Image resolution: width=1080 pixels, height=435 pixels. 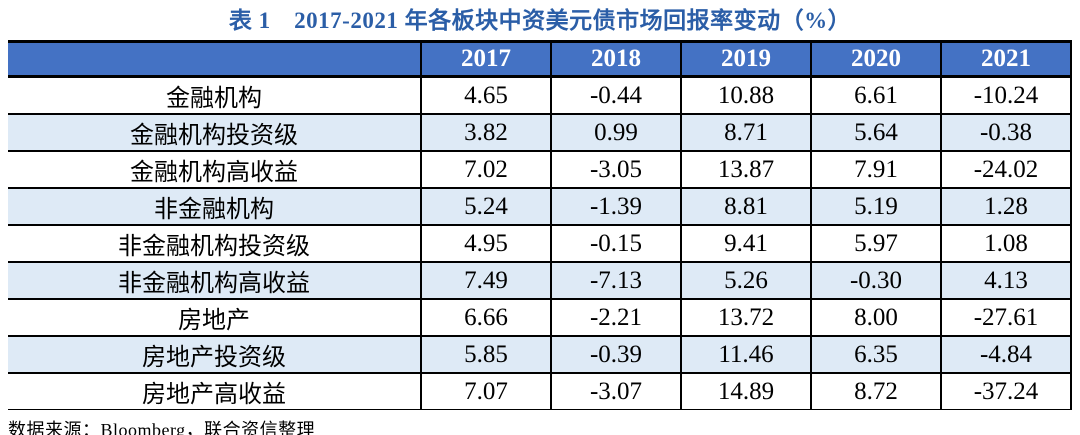 What do you see at coordinates (1006, 391) in the screenshot?
I see `value-cell: -37.24` at bounding box center [1006, 391].